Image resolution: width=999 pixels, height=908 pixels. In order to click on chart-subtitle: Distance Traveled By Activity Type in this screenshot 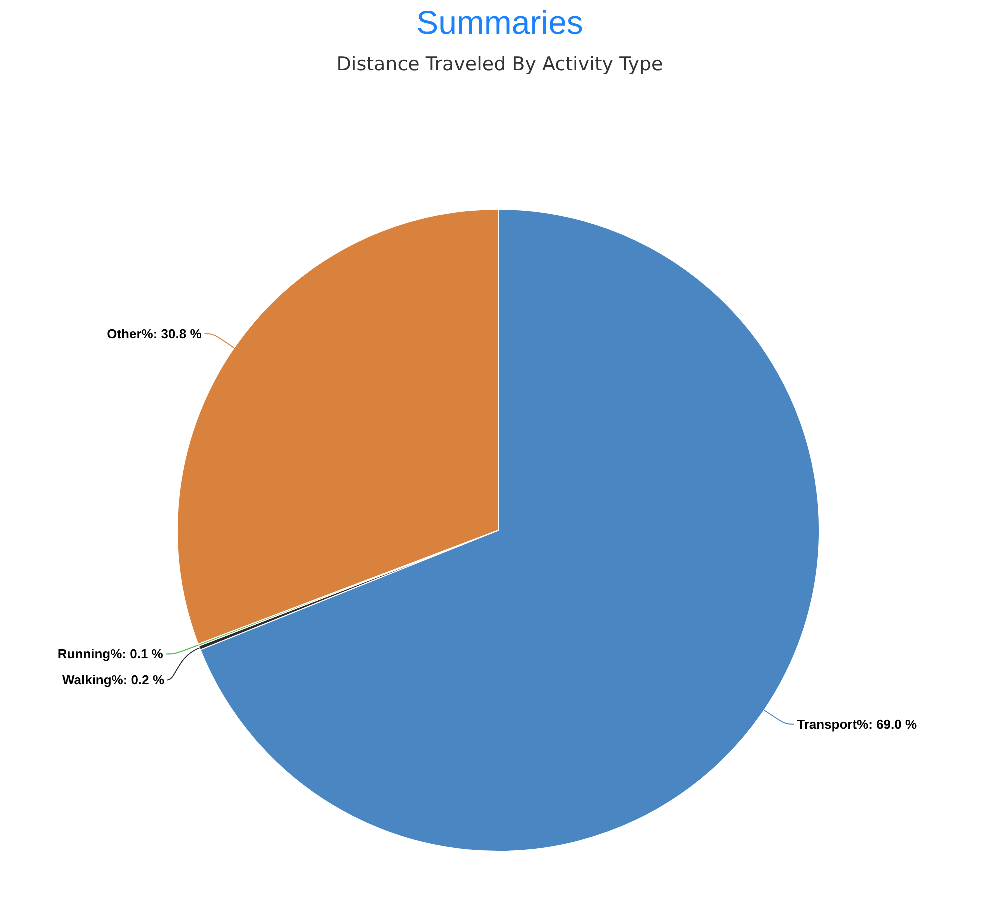, I will do `click(500, 65)`.